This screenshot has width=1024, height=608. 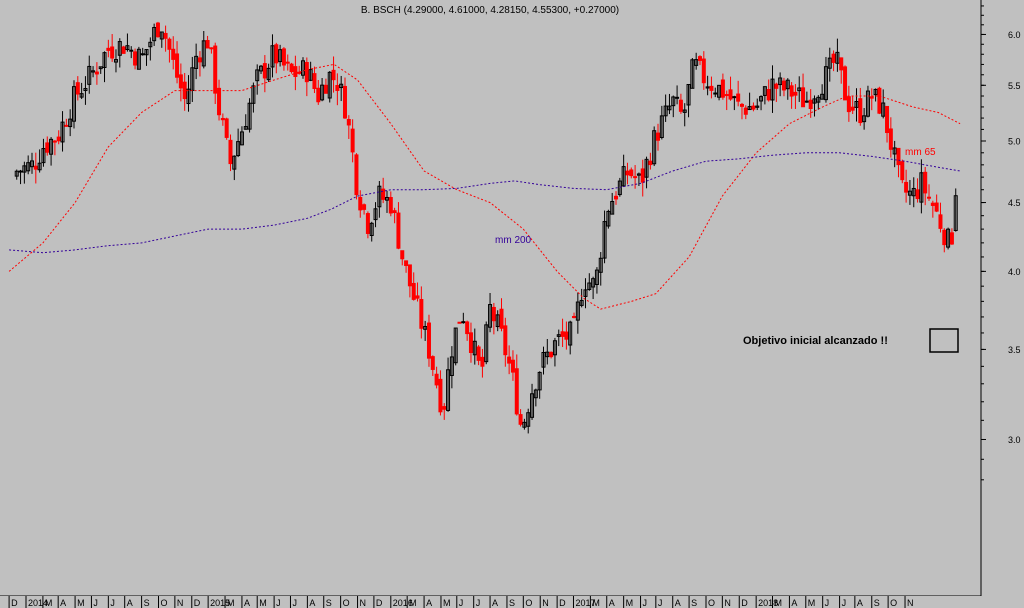 What do you see at coordinates (1014, 35) in the screenshot?
I see `y-tick-label: 6.0` at bounding box center [1014, 35].